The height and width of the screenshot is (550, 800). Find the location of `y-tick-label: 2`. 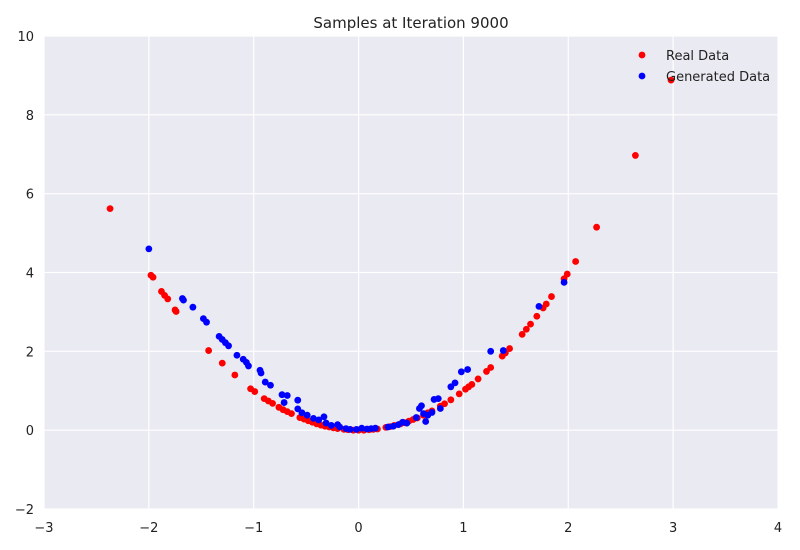

y-tick-label: 2 is located at coordinates (30, 352).